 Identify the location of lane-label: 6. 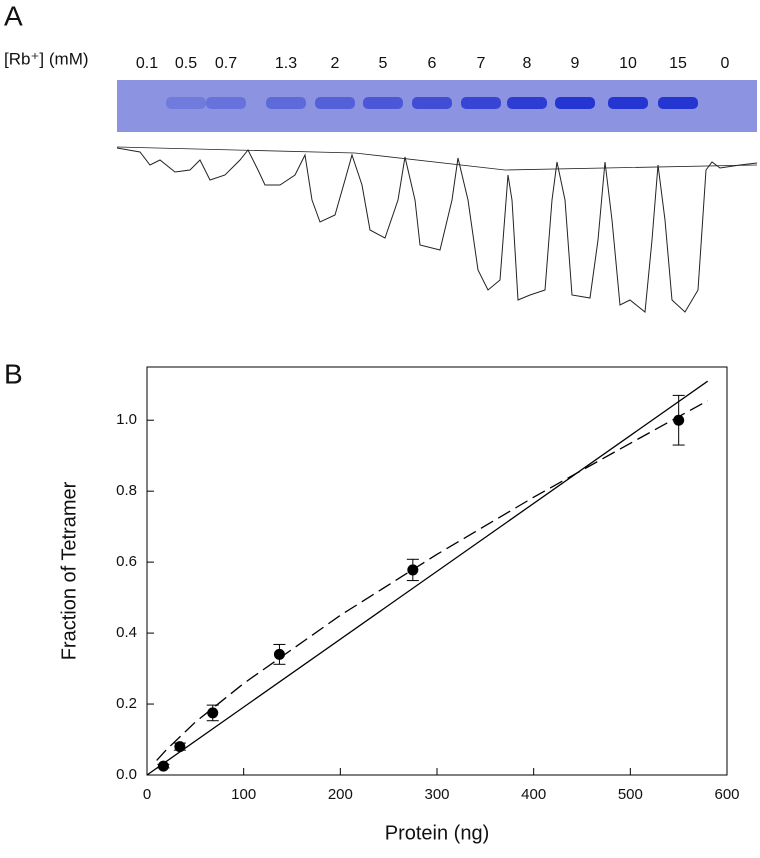
(432, 63).